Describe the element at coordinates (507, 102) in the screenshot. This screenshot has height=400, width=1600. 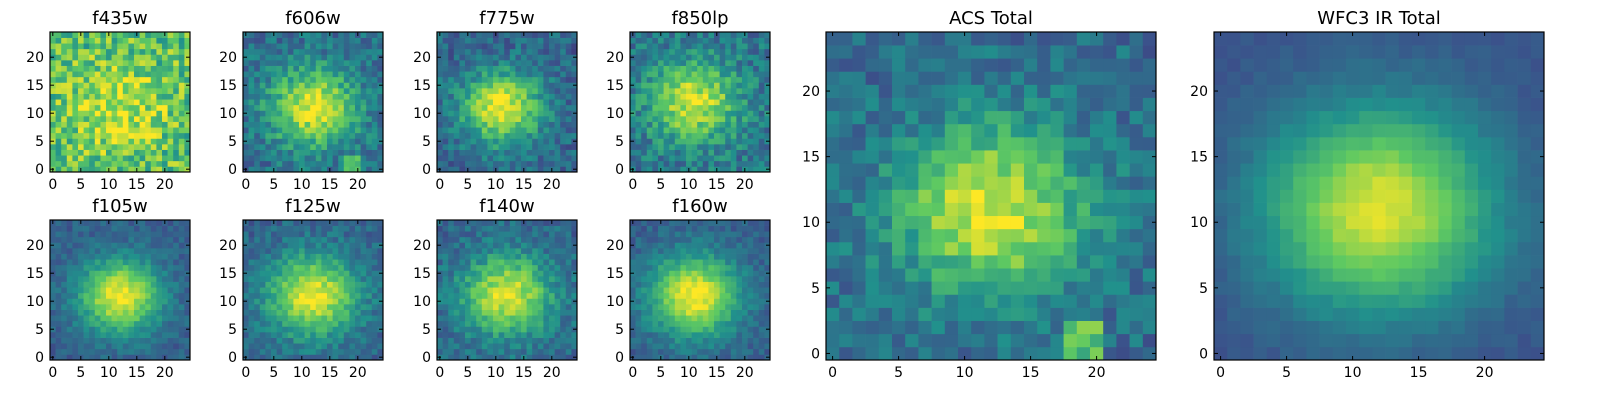
I see `heatmap-cells` at that location.